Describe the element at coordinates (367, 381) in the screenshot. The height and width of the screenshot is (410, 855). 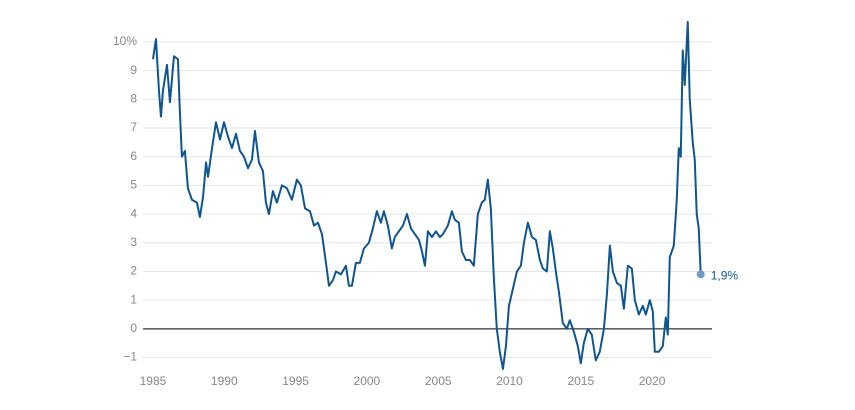
I see `x-tick-label: 2000` at that location.